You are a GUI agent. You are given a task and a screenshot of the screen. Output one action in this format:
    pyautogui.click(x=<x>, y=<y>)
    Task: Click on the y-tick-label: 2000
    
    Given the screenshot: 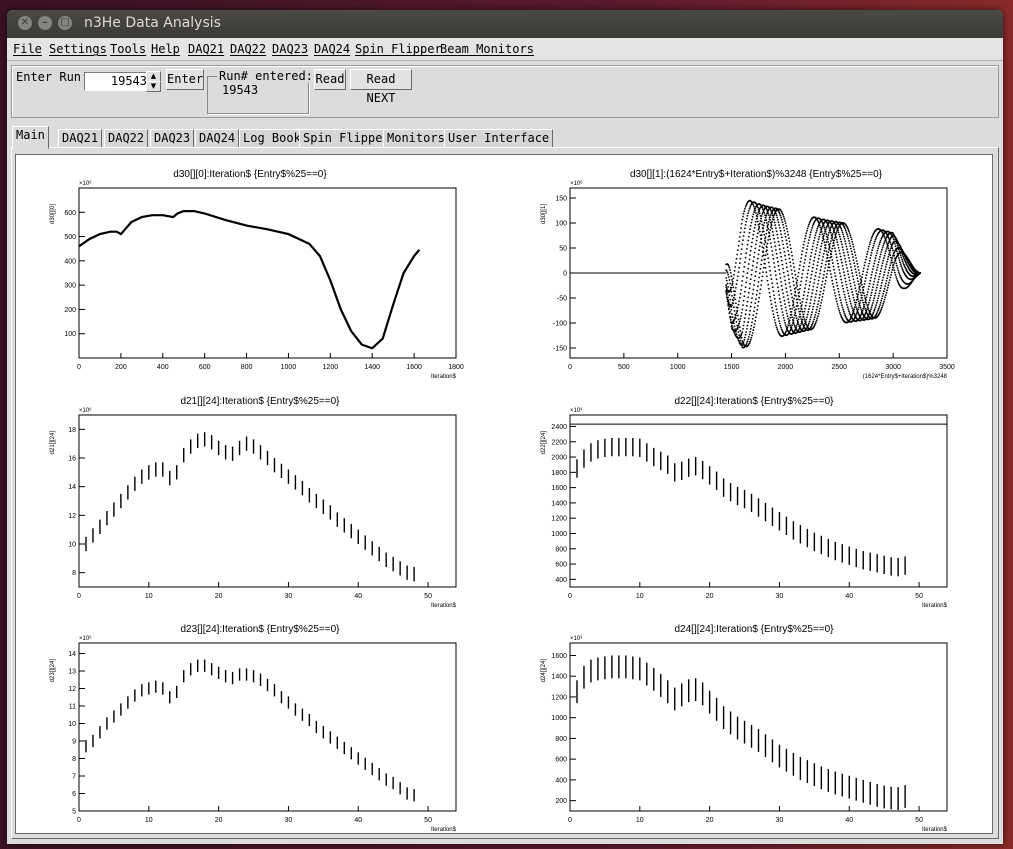 What is the action you would take?
    pyautogui.click(x=559, y=458)
    